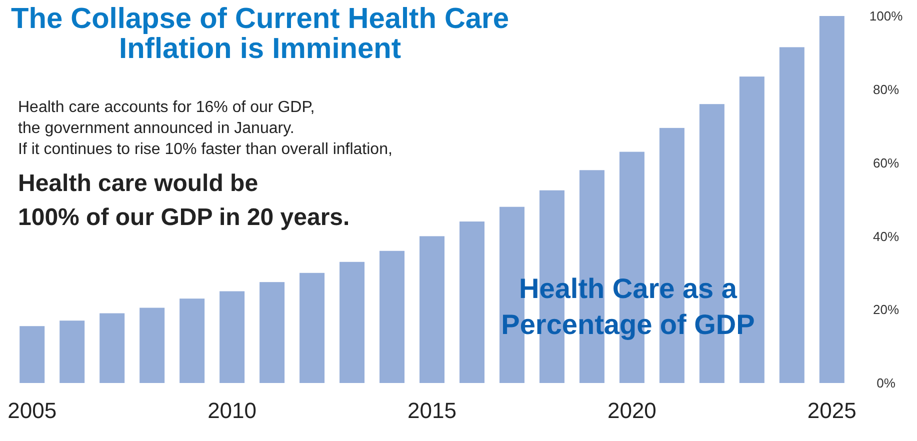 This screenshot has width=917, height=441. What do you see at coordinates (631, 410) in the screenshot?
I see `x-tick-label: 2020` at bounding box center [631, 410].